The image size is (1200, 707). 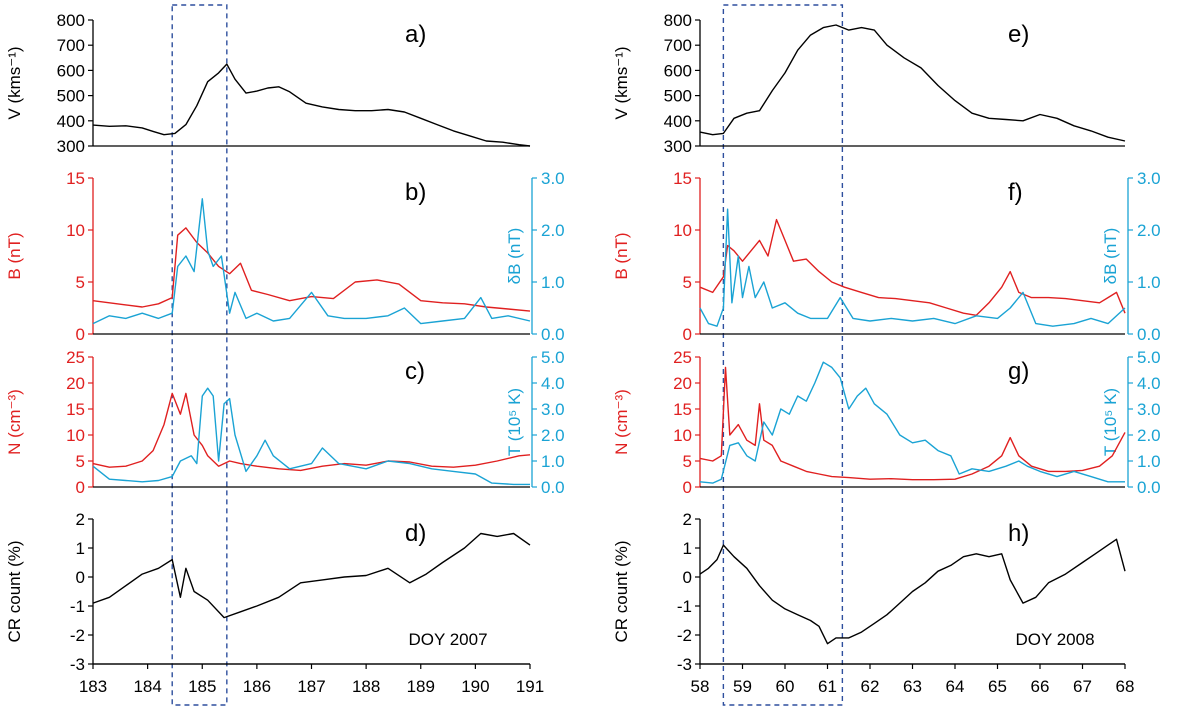 I want to click on x-tick-label: 183, so click(x=93, y=686).